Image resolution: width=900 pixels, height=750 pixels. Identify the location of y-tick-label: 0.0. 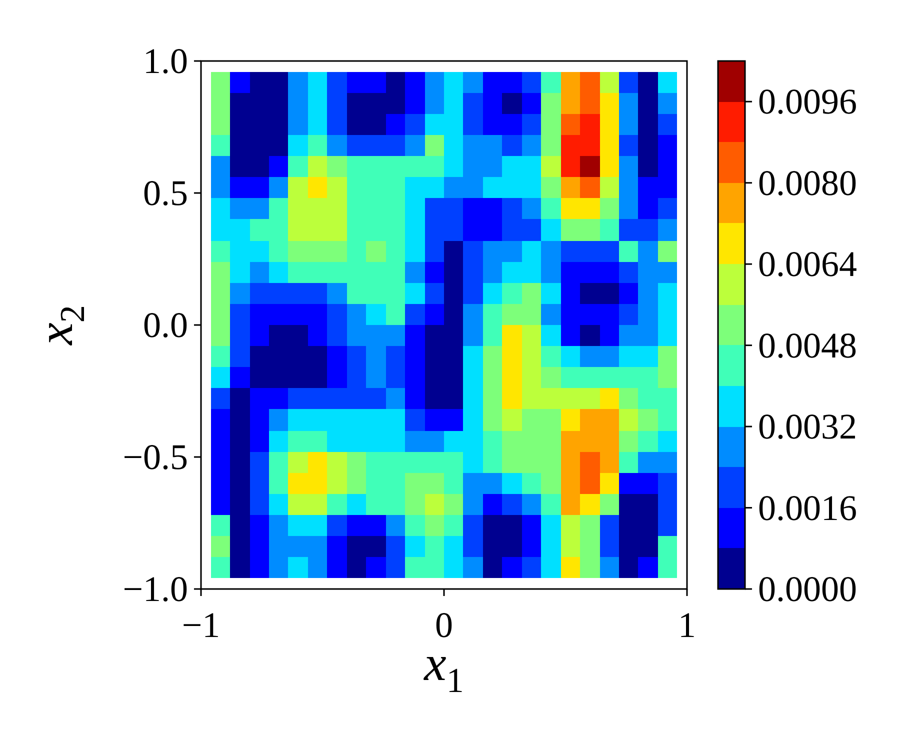
(165, 325).